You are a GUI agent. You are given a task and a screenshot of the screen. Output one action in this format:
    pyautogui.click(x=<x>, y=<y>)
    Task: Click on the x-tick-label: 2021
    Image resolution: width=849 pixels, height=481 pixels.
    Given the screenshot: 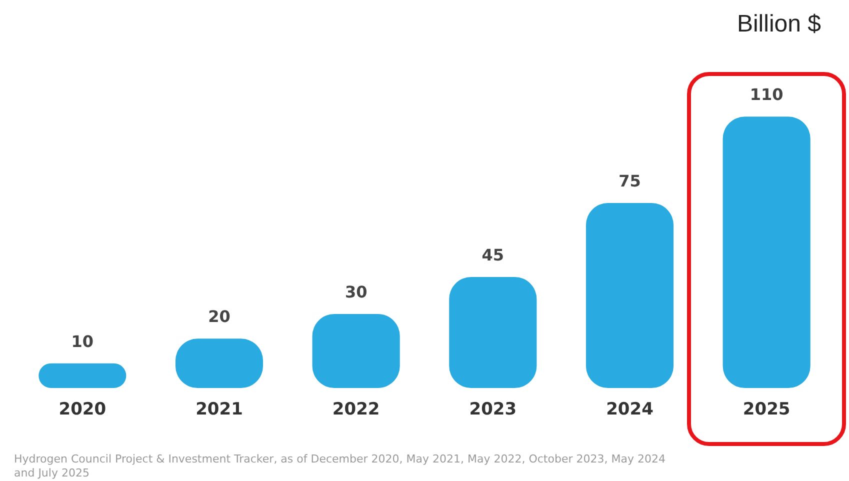 What is the action you would take?
    pyautogui.click(x=219, y=410)
    